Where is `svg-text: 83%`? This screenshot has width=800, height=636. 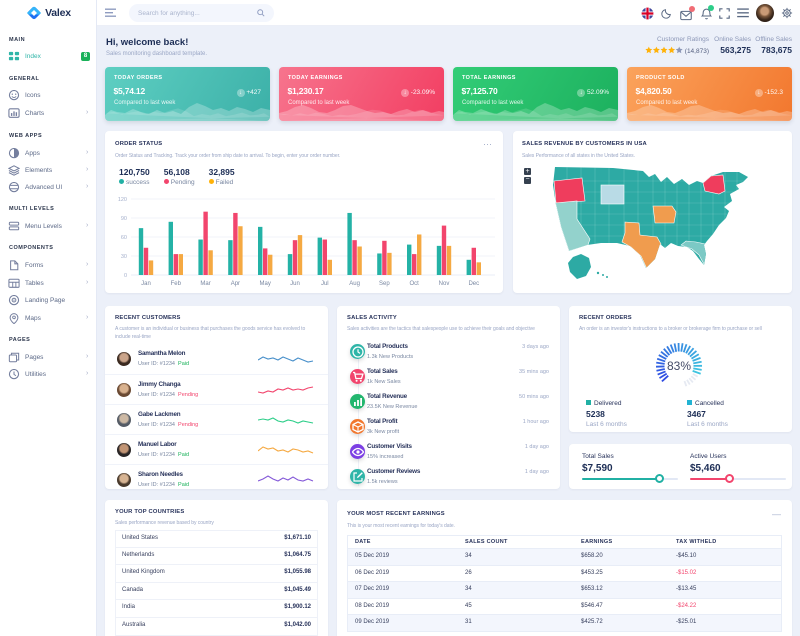 svg-text: 83% is located at coordinates (679, 366).